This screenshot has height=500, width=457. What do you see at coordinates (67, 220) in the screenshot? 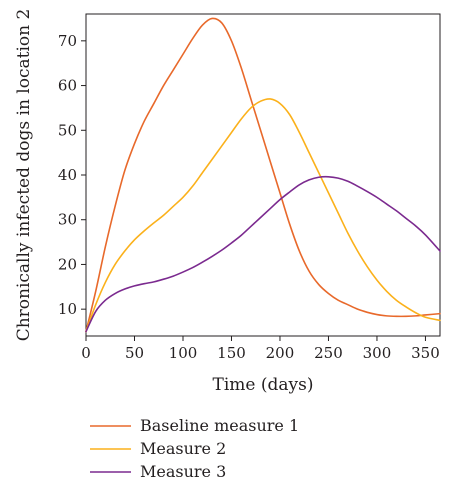
I see `y-tick-label: 30` at bounding box center [67, 220].